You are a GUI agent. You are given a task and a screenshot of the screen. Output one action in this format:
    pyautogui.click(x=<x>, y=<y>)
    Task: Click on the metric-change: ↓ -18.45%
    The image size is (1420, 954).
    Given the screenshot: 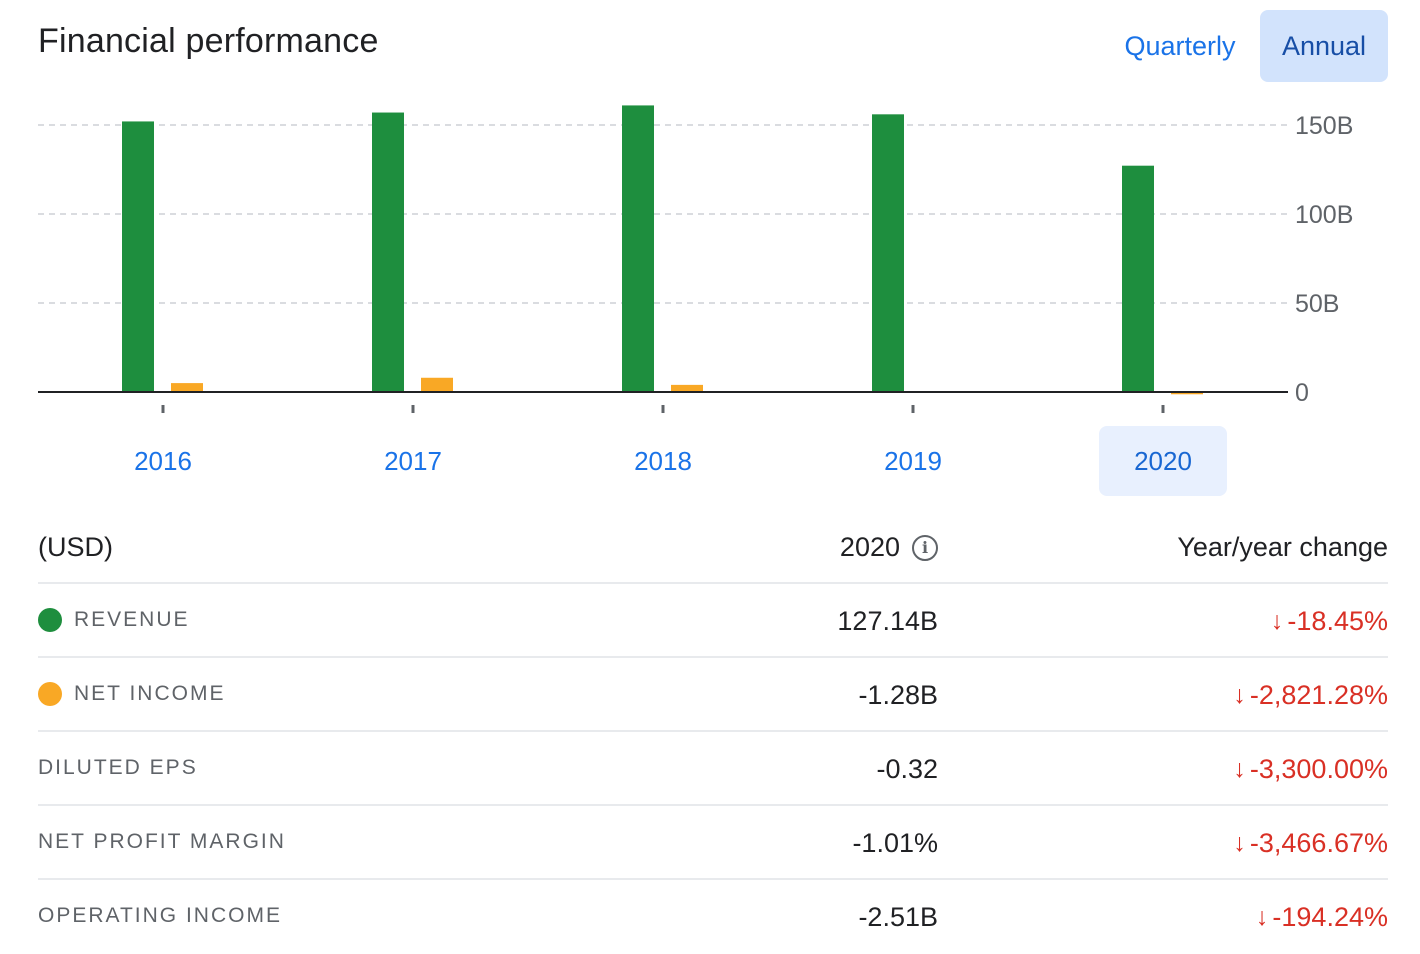 What is the action you would take?
    pyautogui.click(x=1329, y=621)
    